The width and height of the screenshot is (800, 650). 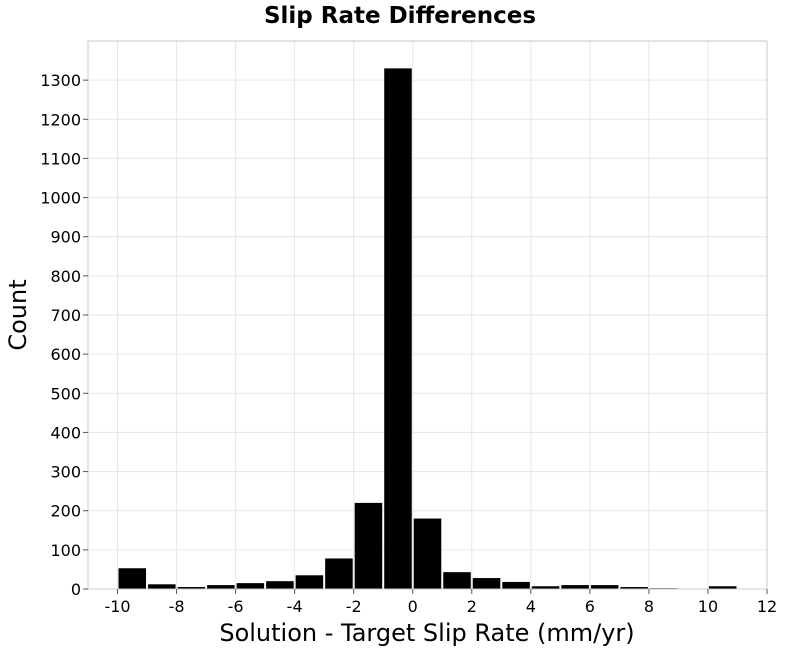 What do you see at coordinates (60, 80) in the screenshot?
I see `y-tick-label: 1300` at bounding box center [60, 80].